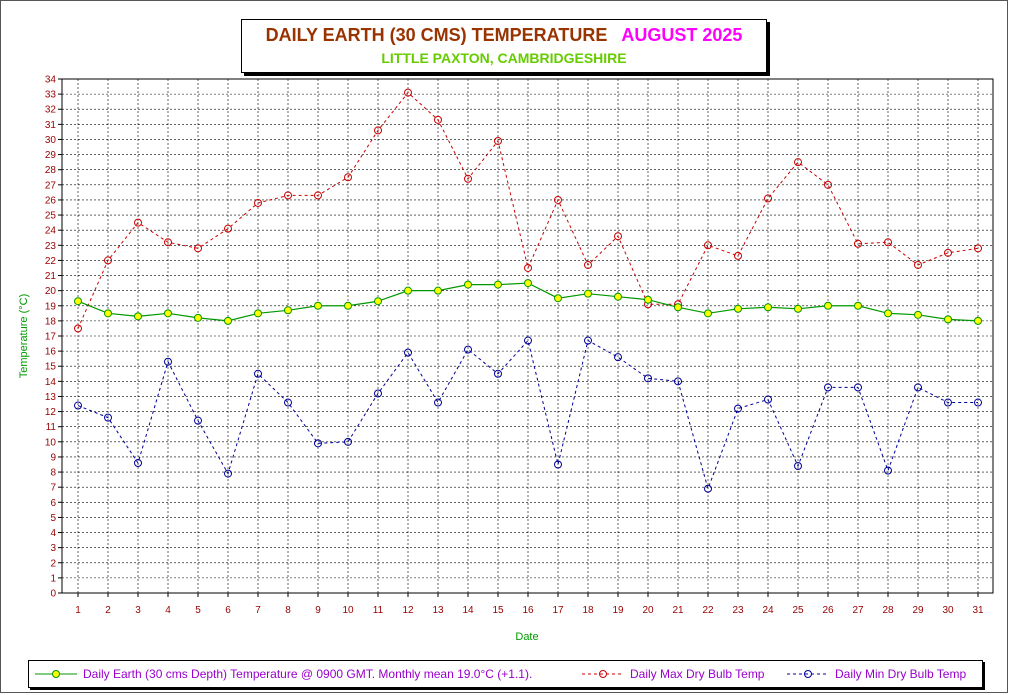 The image size is (1010, 695). I want to click on x-tick-label: 27, so click(858, 610).